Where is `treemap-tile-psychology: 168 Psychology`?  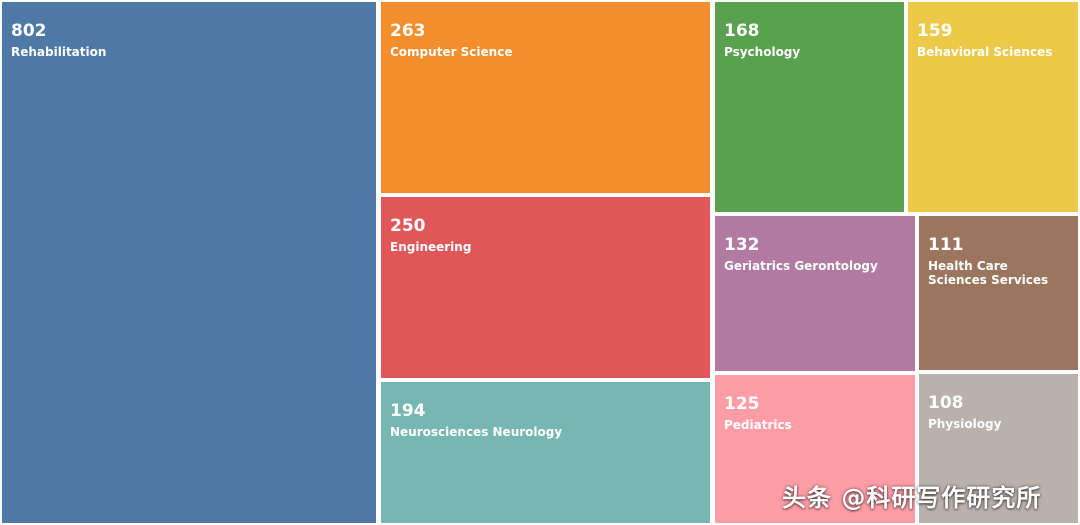 treemap-tile-psychology: 168 Psychology is located at coordinates (809, 107).